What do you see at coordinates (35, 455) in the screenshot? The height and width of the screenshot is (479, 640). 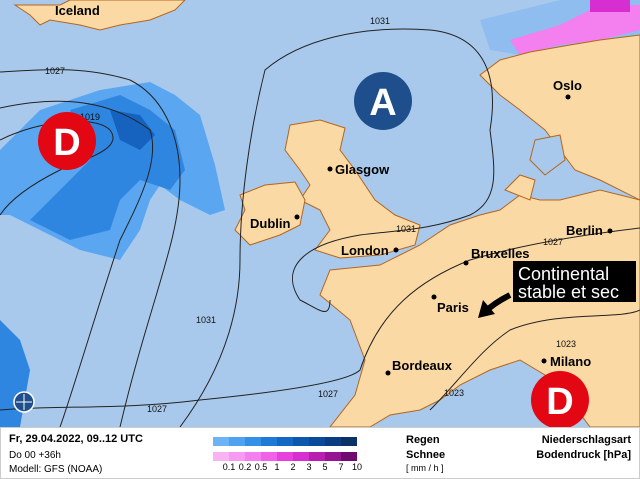 I see `forecast-run: Do 00 +36h` at bounding box center [35, 455].